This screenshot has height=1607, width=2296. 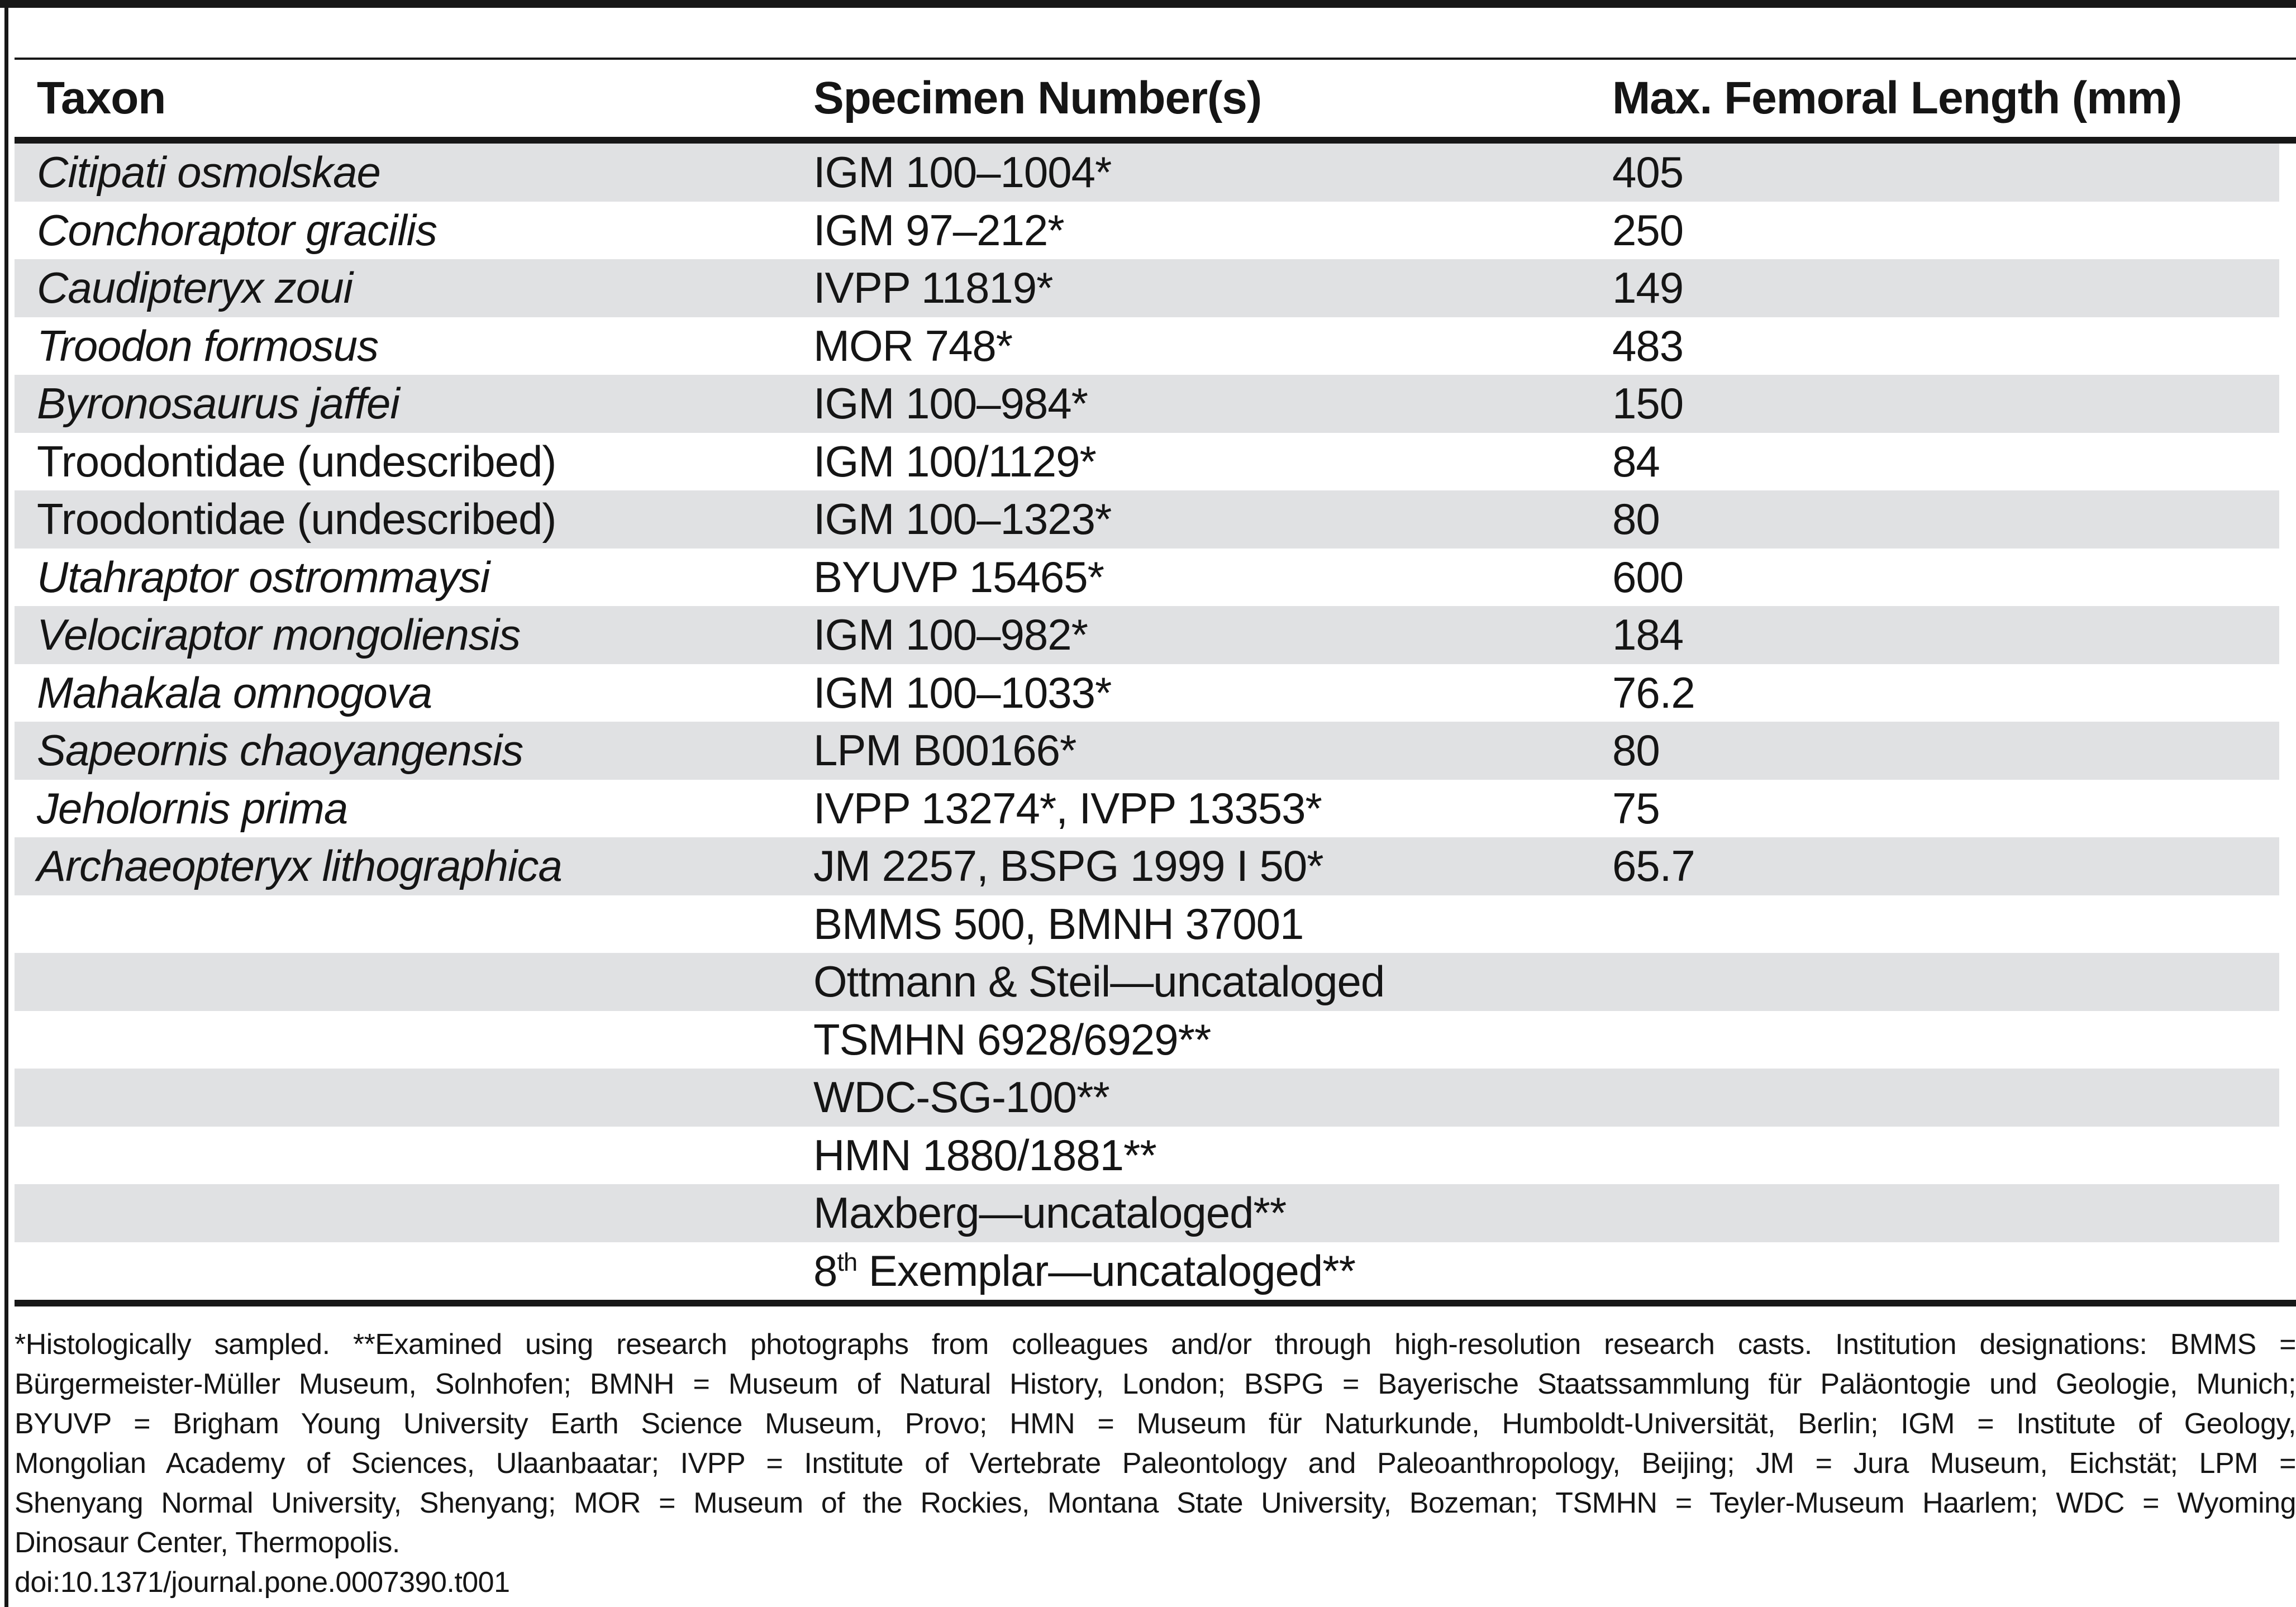 I want to click on femoral-length-cell: 483, so click(x=1648, y=345).